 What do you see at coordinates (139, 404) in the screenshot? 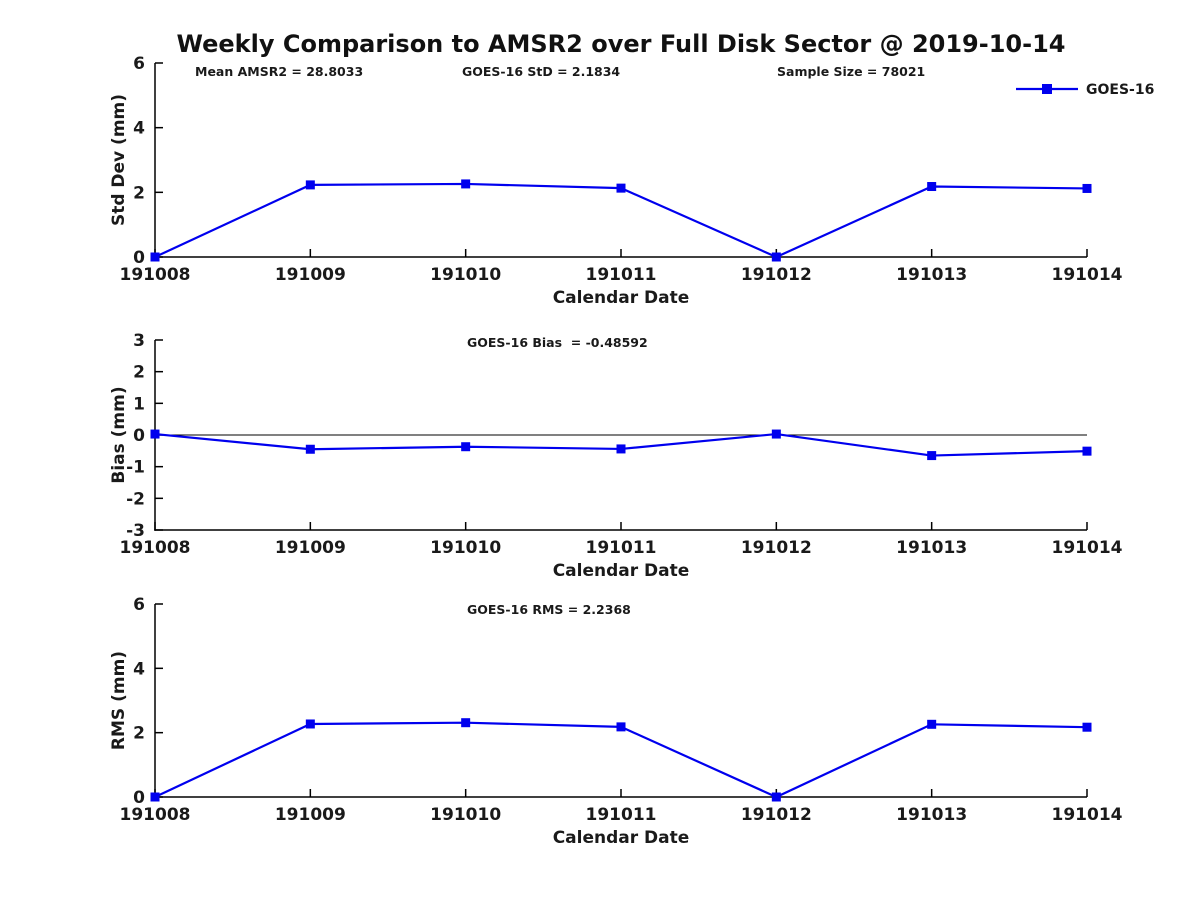
I see `y-tick-label: 1` at bounding box center [139, 404].